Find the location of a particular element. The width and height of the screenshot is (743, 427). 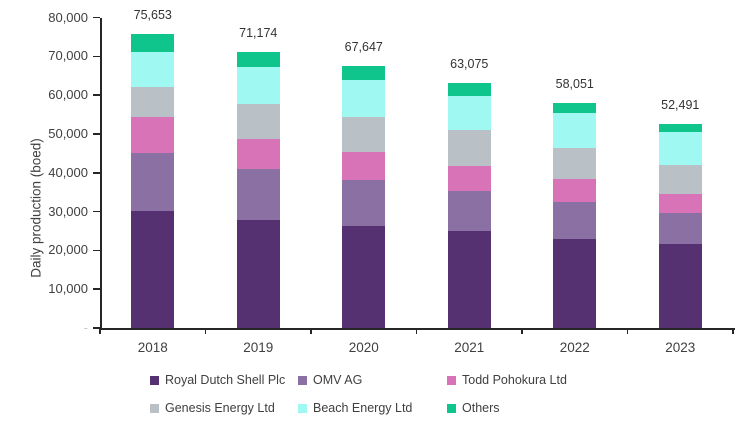

bar-segment-genesis-energy-ltd-2023 is located at coordinates (680, 179).